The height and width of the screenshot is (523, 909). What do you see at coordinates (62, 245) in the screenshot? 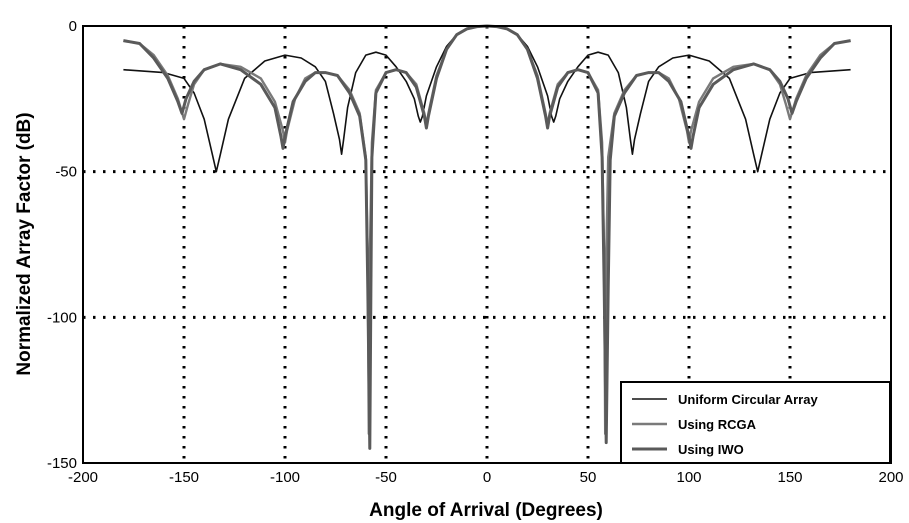
I see `y-tick-labels: 0 -50 -100 -150` at bounding box center [62, 245].